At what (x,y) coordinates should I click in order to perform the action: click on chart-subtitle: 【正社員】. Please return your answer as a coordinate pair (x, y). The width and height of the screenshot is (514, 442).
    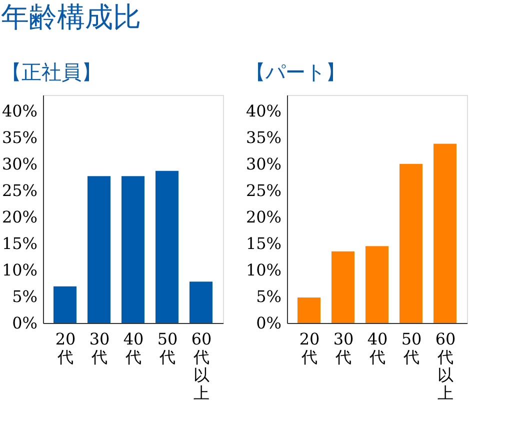
    Looking at the image, I should click on (51, 72).